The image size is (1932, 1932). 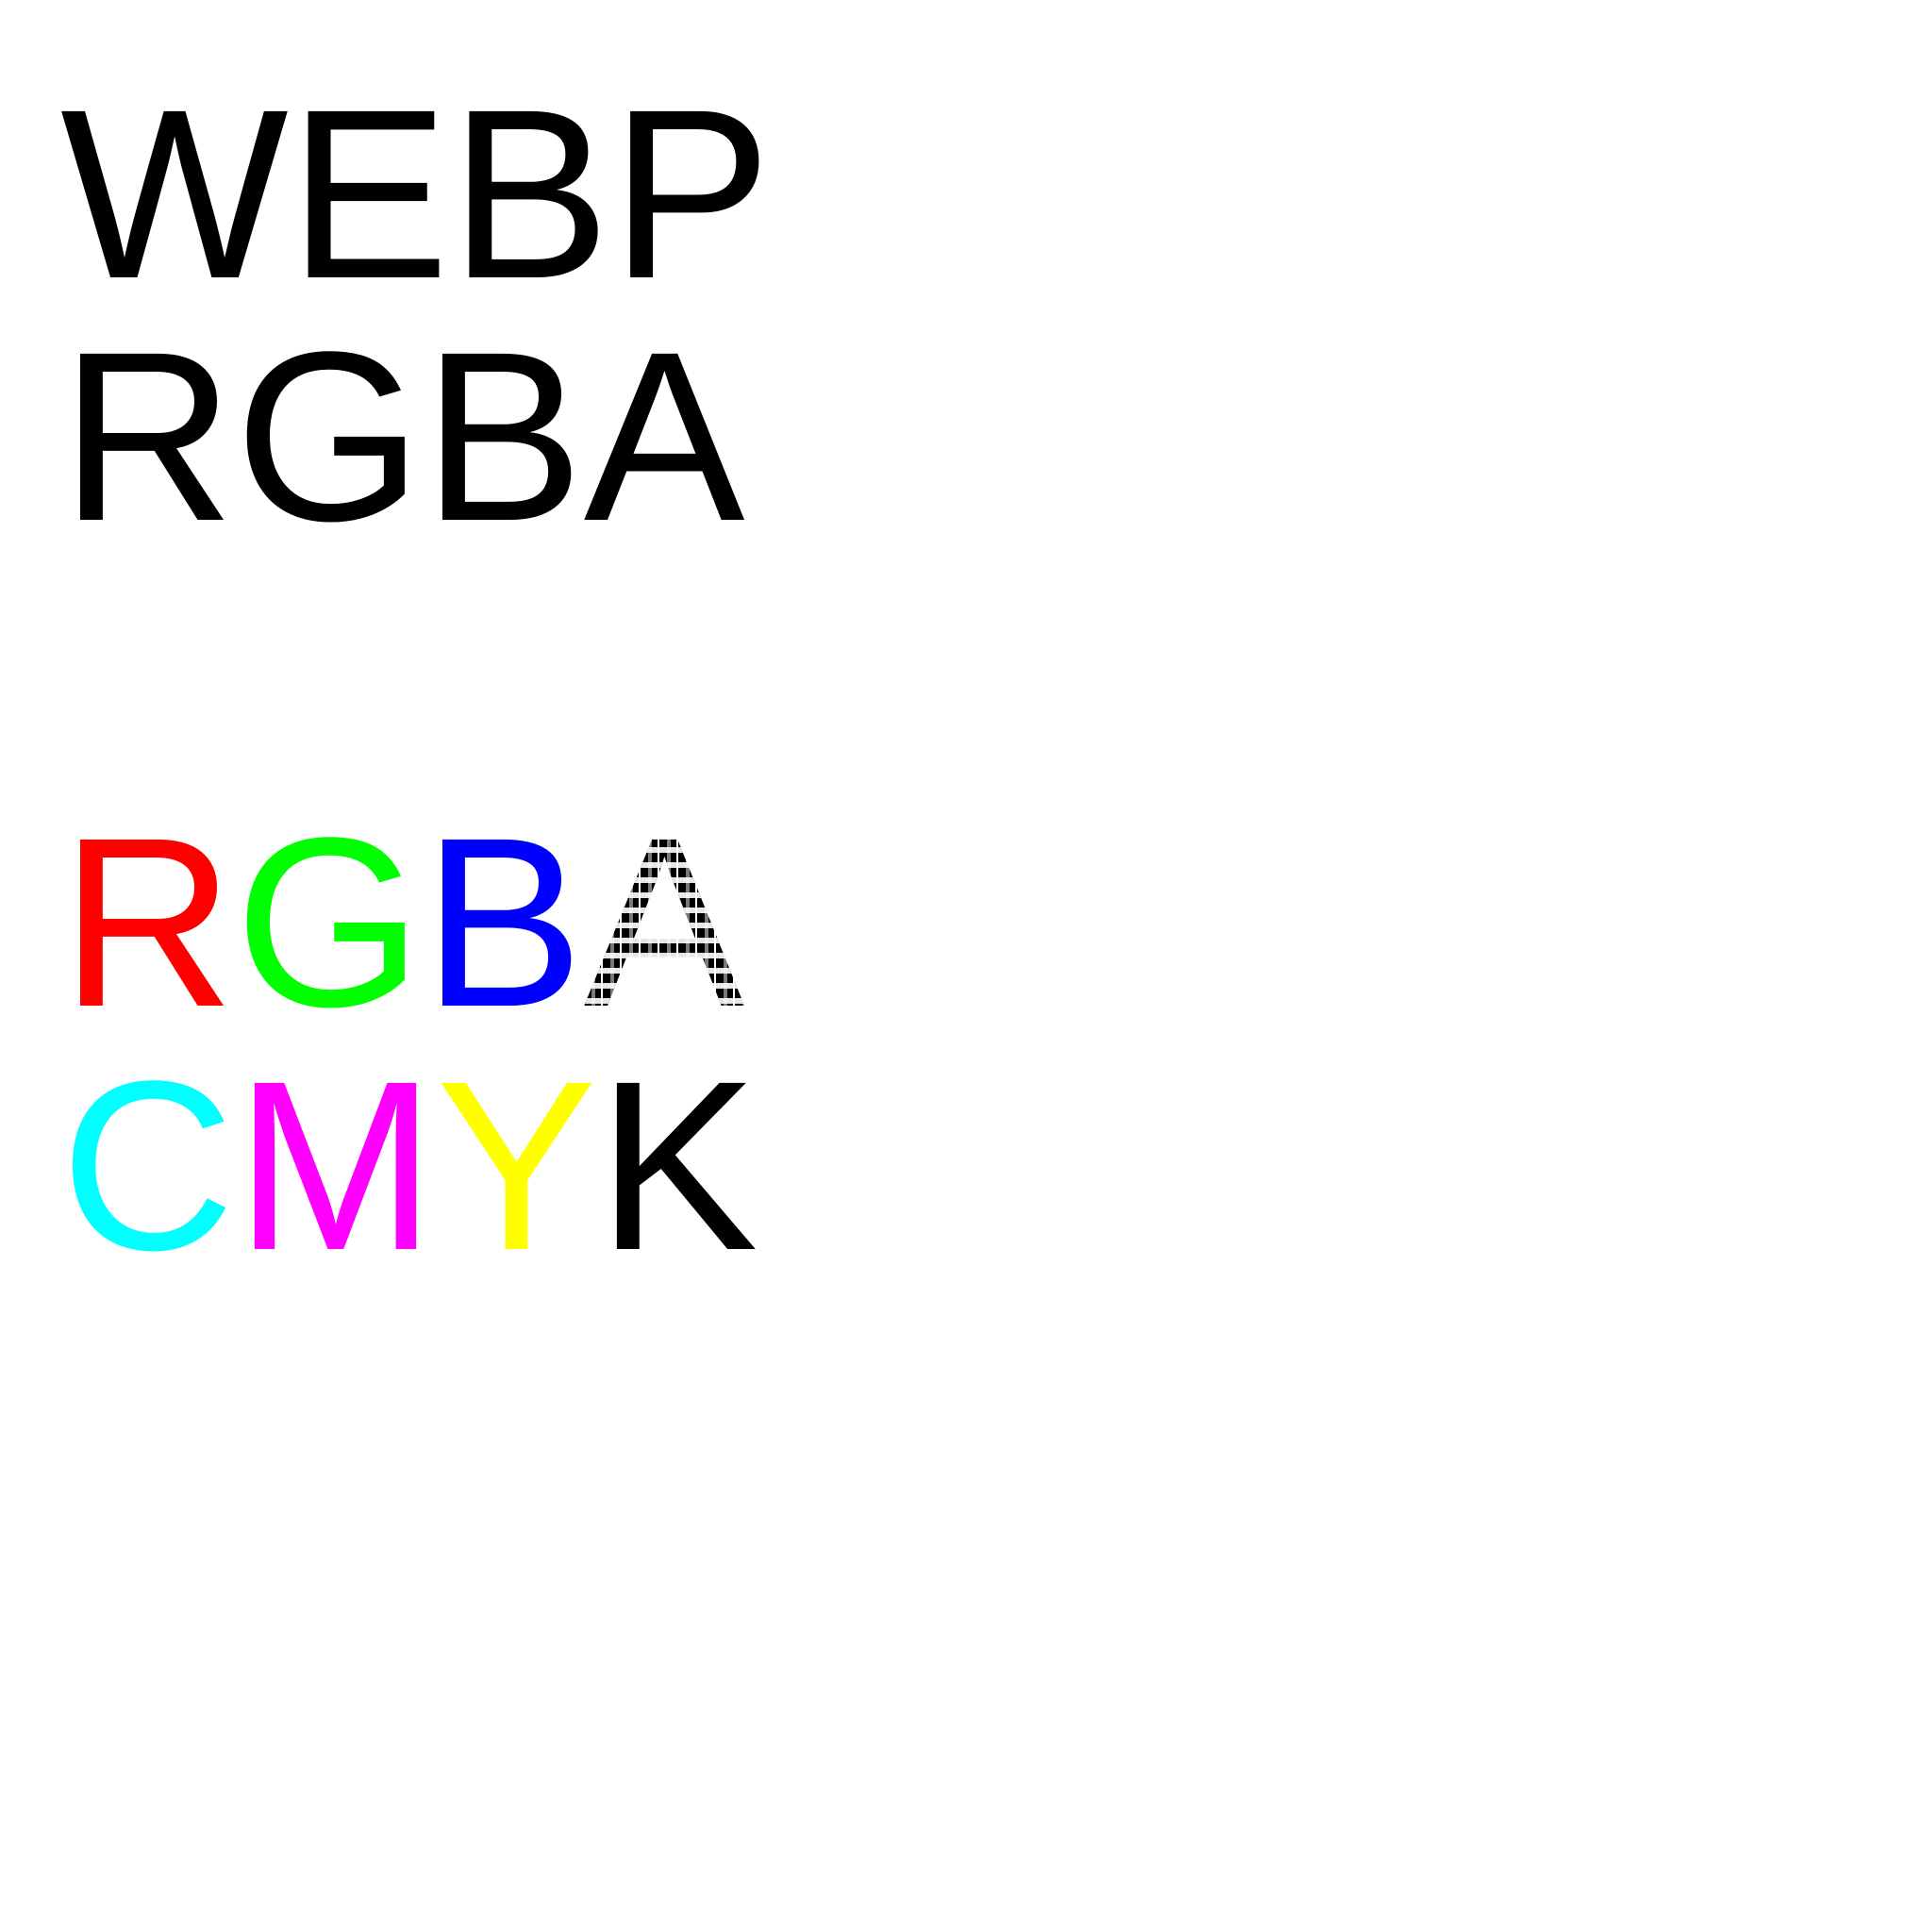 I want to click on letter-m-magenta: M, so click(x=336, y=1166).